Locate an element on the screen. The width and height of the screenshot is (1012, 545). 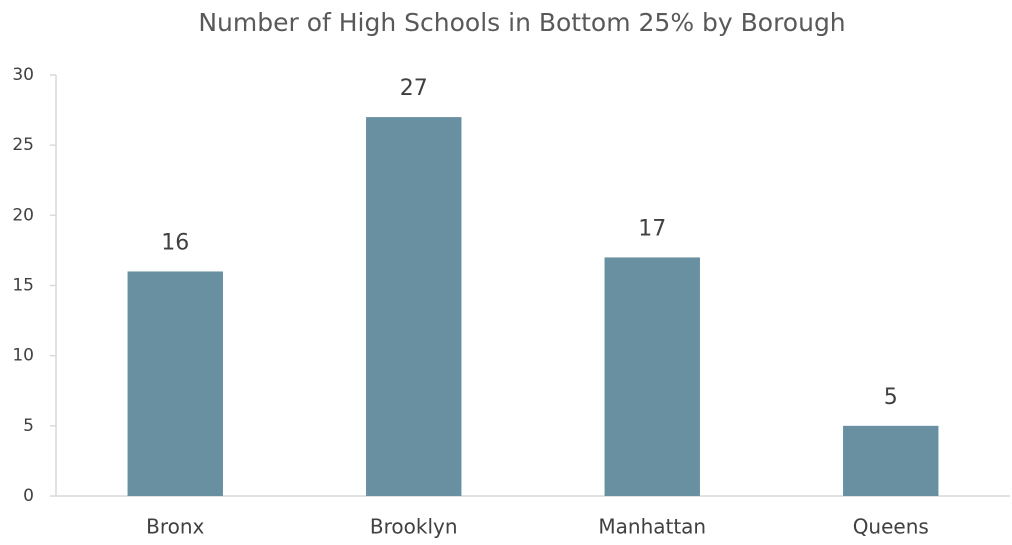
data-label: 17 is located at coordinates (652, 228).